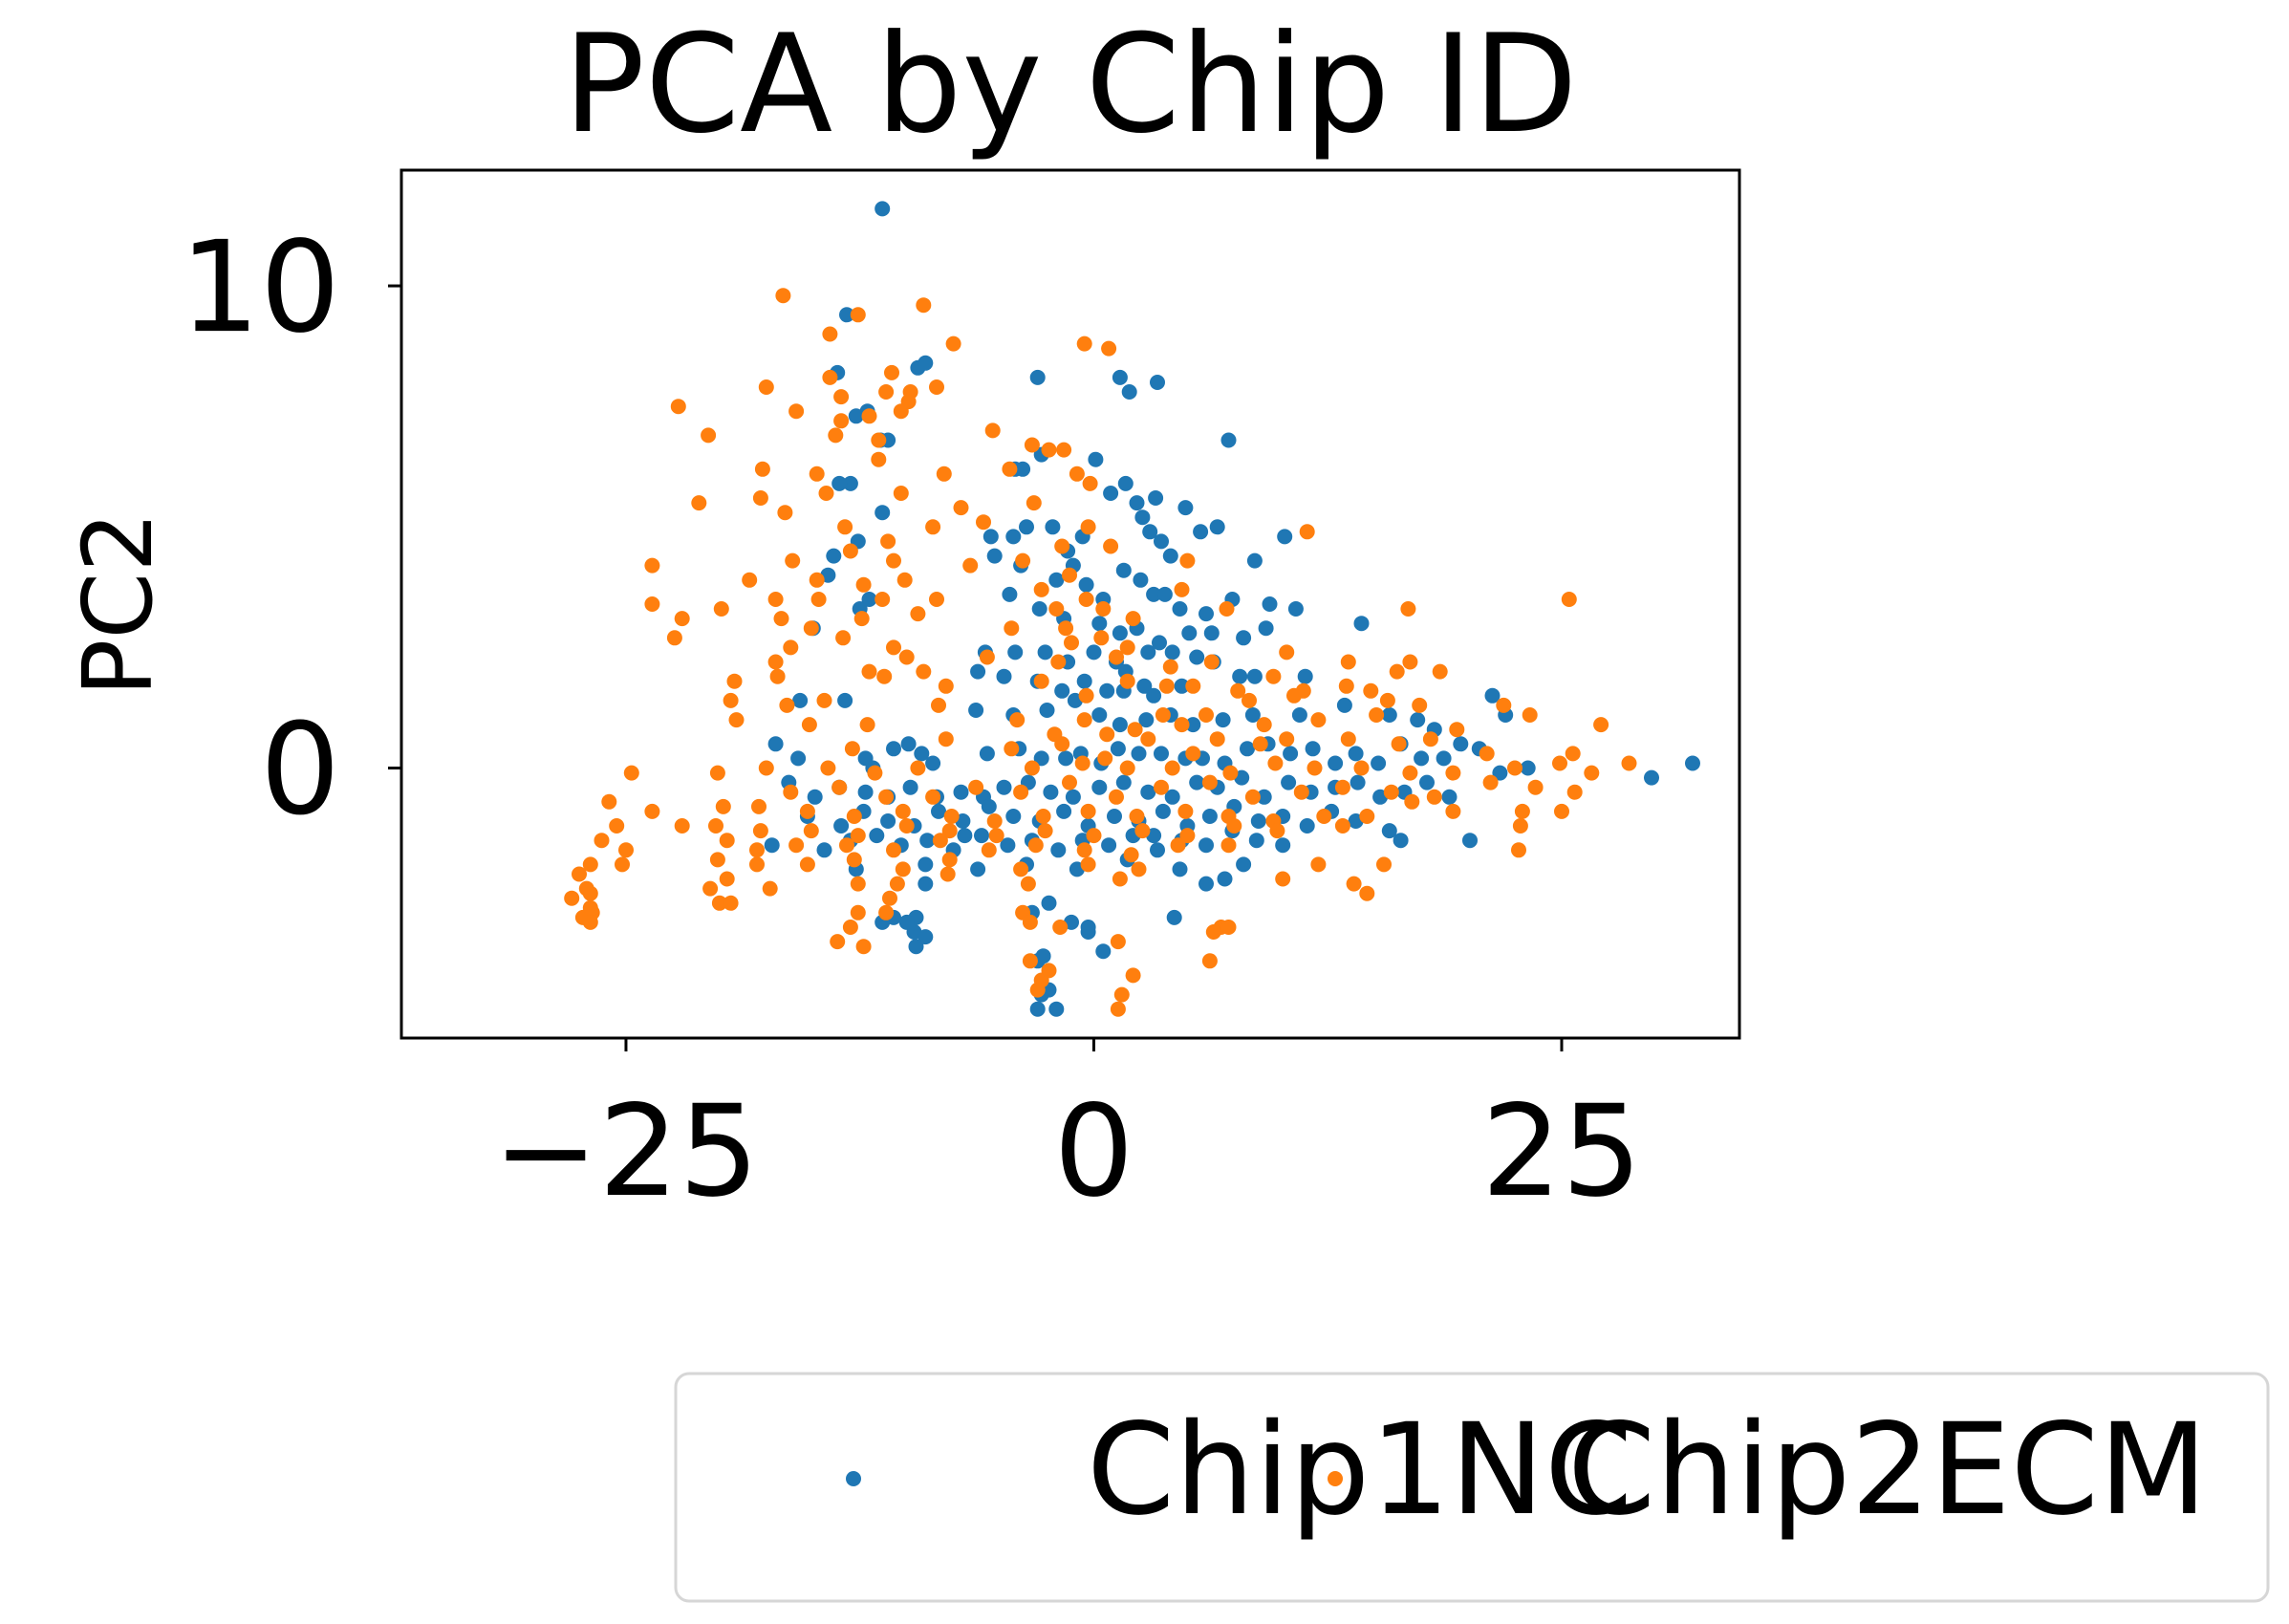  Describe the element at coordinates (290, 529) in the screenshot. I see `y-axis: 0 10` at that location.